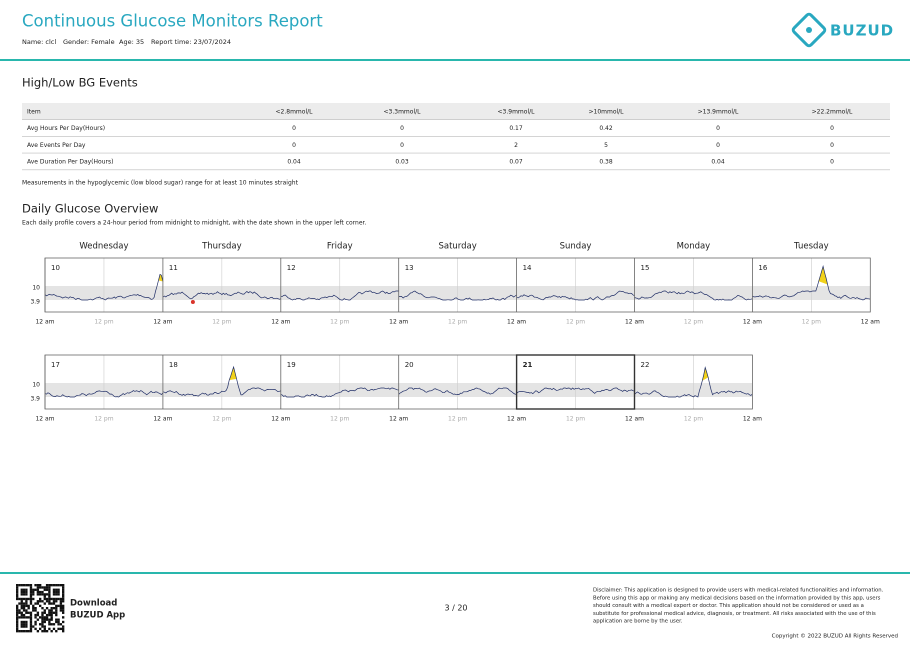 Image resolution: width=910 pixels, height=648 pixels. What do you see at coordinates (398, 382) in the screenshot?
I see `chart-frame` at bounding box center [398, 382].